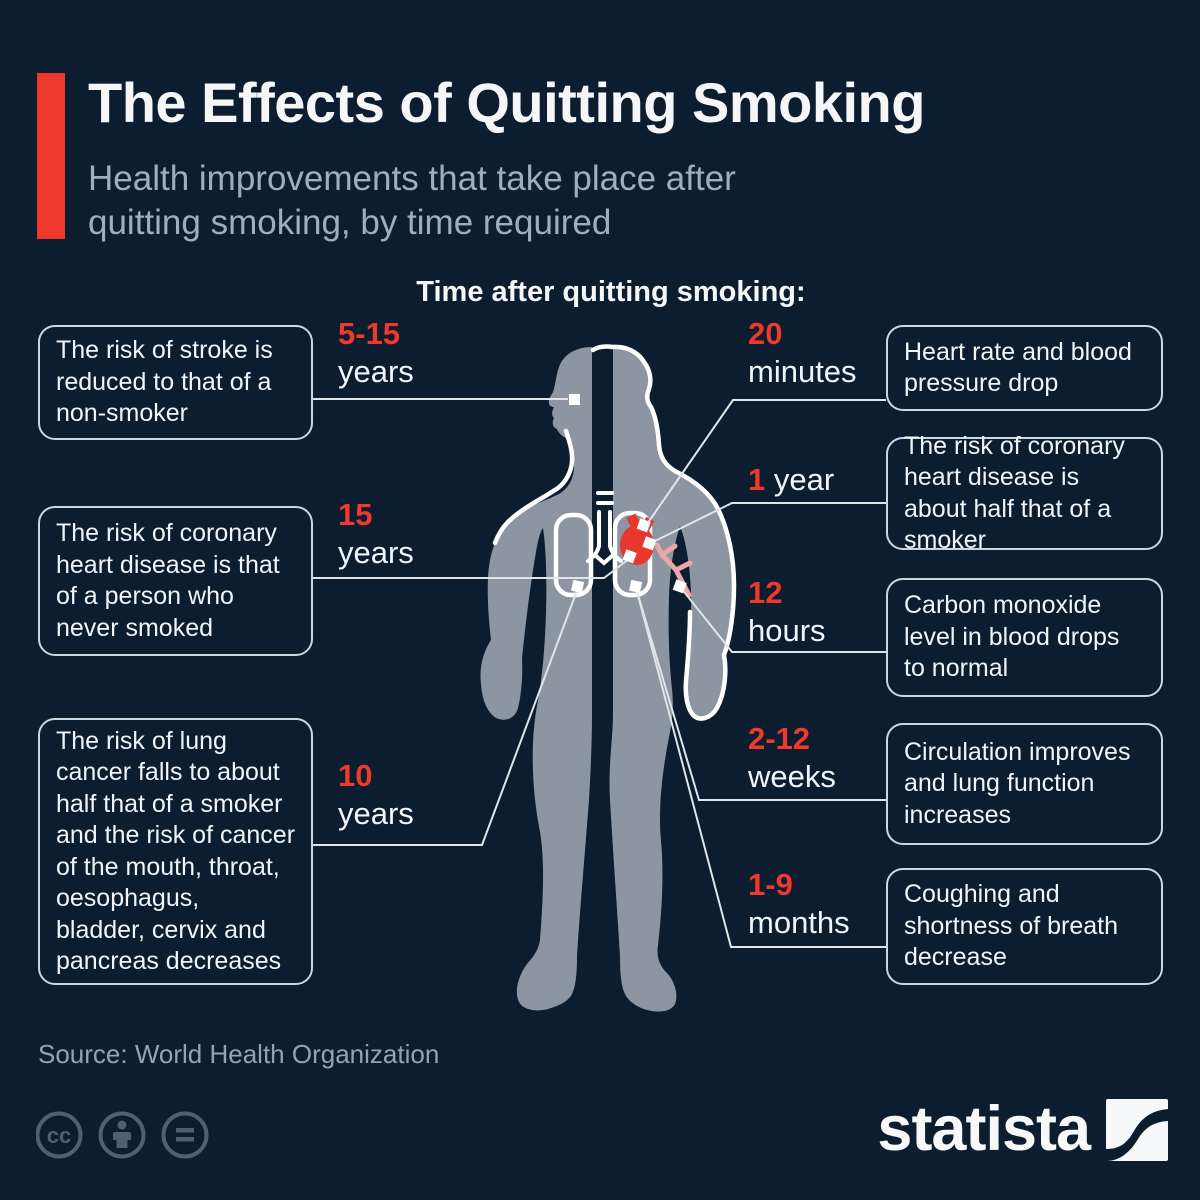  What do you see at coordinates (643, 525) in the screenshot?
I see `marker-heart-top` at bounding box center [643, 525].